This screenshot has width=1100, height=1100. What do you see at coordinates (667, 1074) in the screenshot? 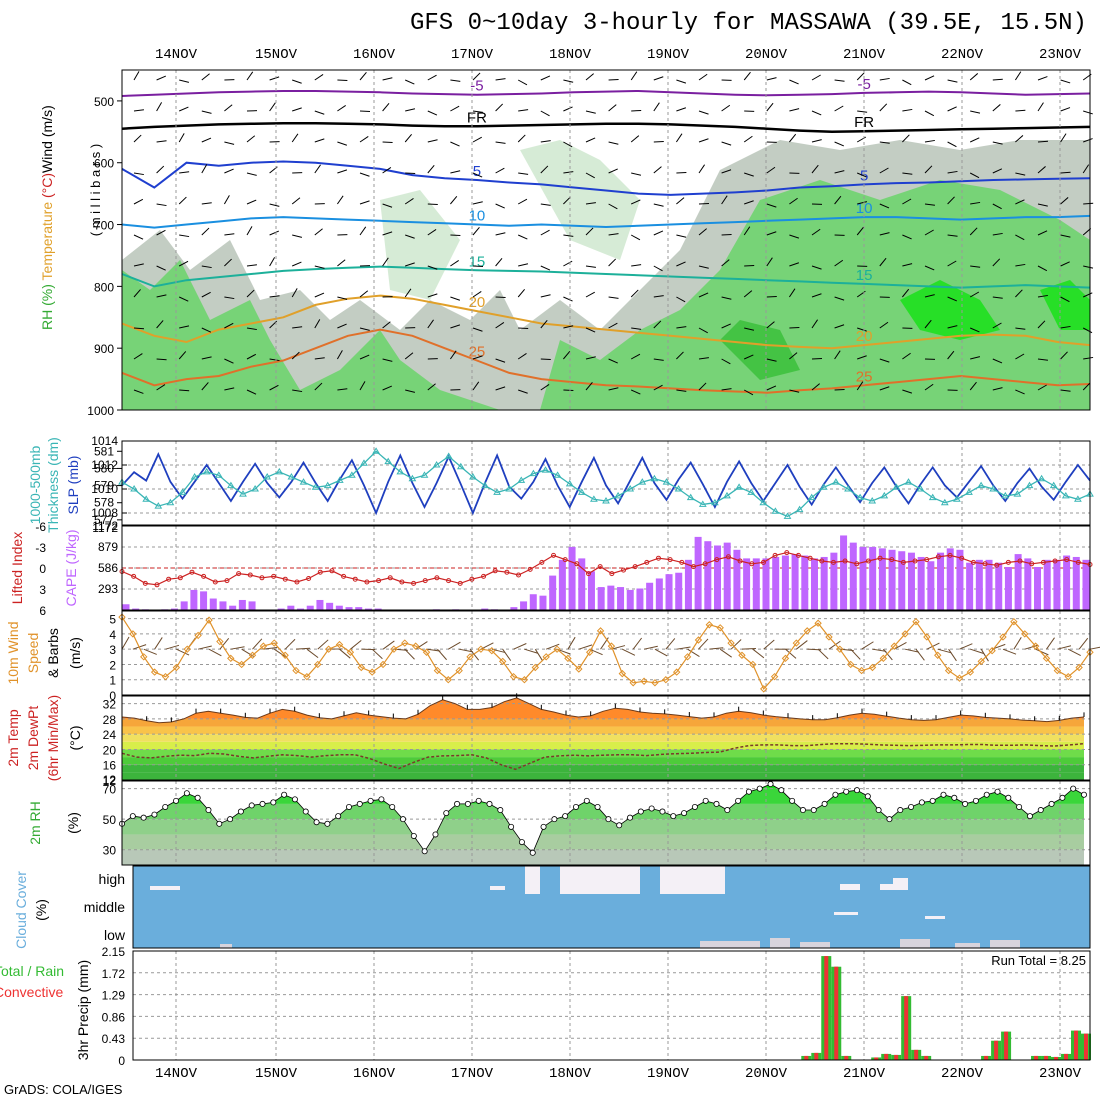
I see `bottom-date-label: 19NOV` at bounding box center [667, 1074].